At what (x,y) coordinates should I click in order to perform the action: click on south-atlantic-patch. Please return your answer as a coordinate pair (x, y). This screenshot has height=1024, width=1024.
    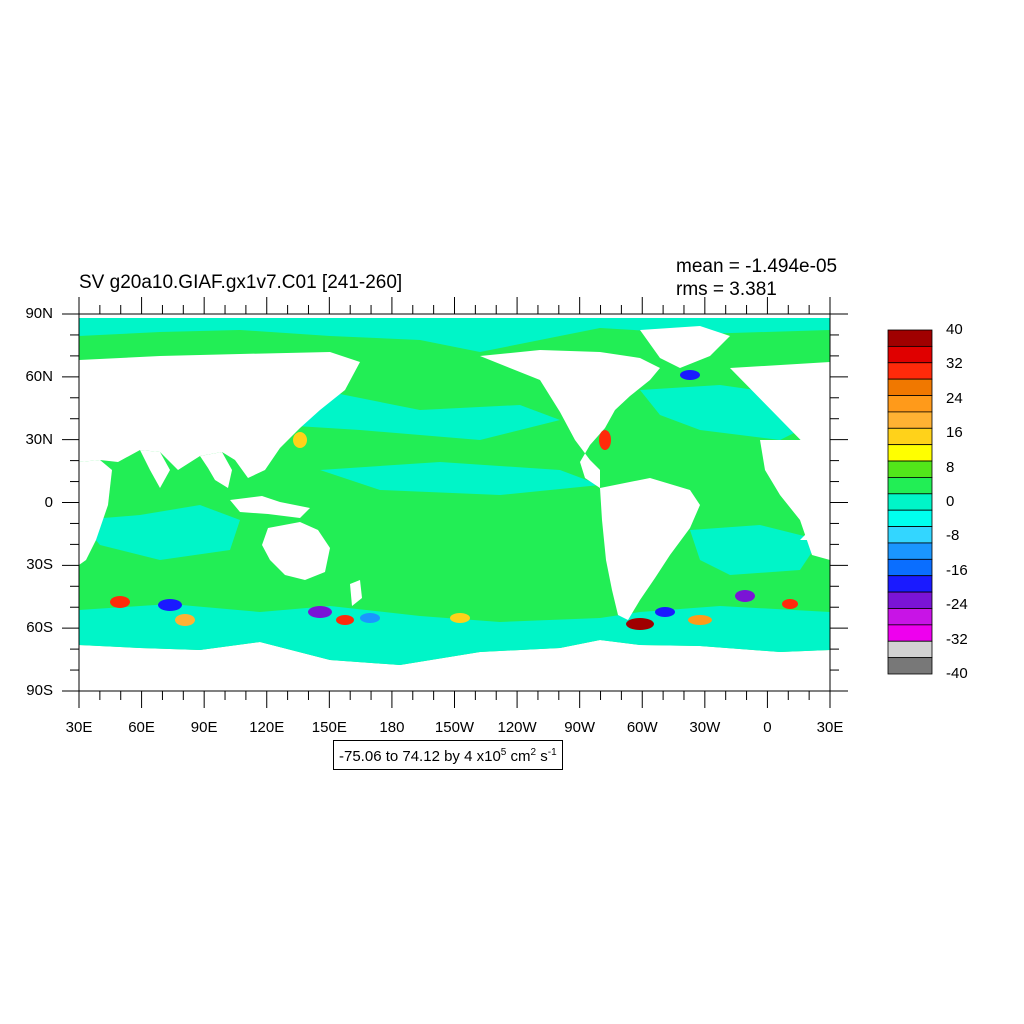
    Looking at the image, I should click on (755, 550).